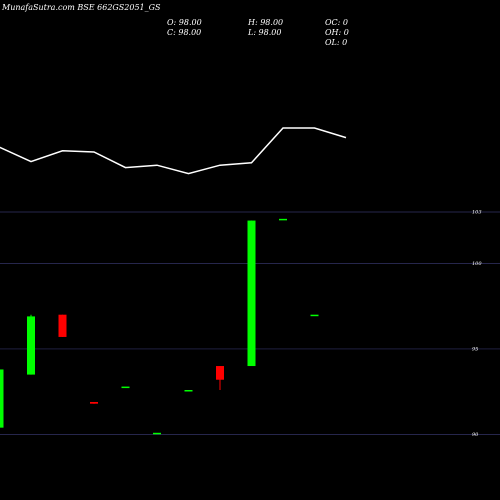 This screenshot has height=500, width=500. I want to click on ohlc-ol: OL: 0, so click(336, 42).